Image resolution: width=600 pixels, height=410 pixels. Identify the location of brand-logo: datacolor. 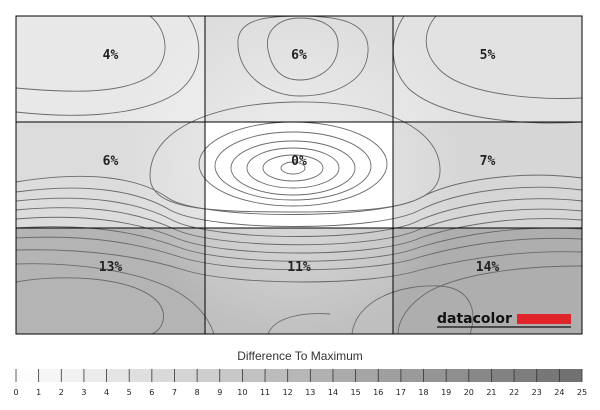
(504, 319).